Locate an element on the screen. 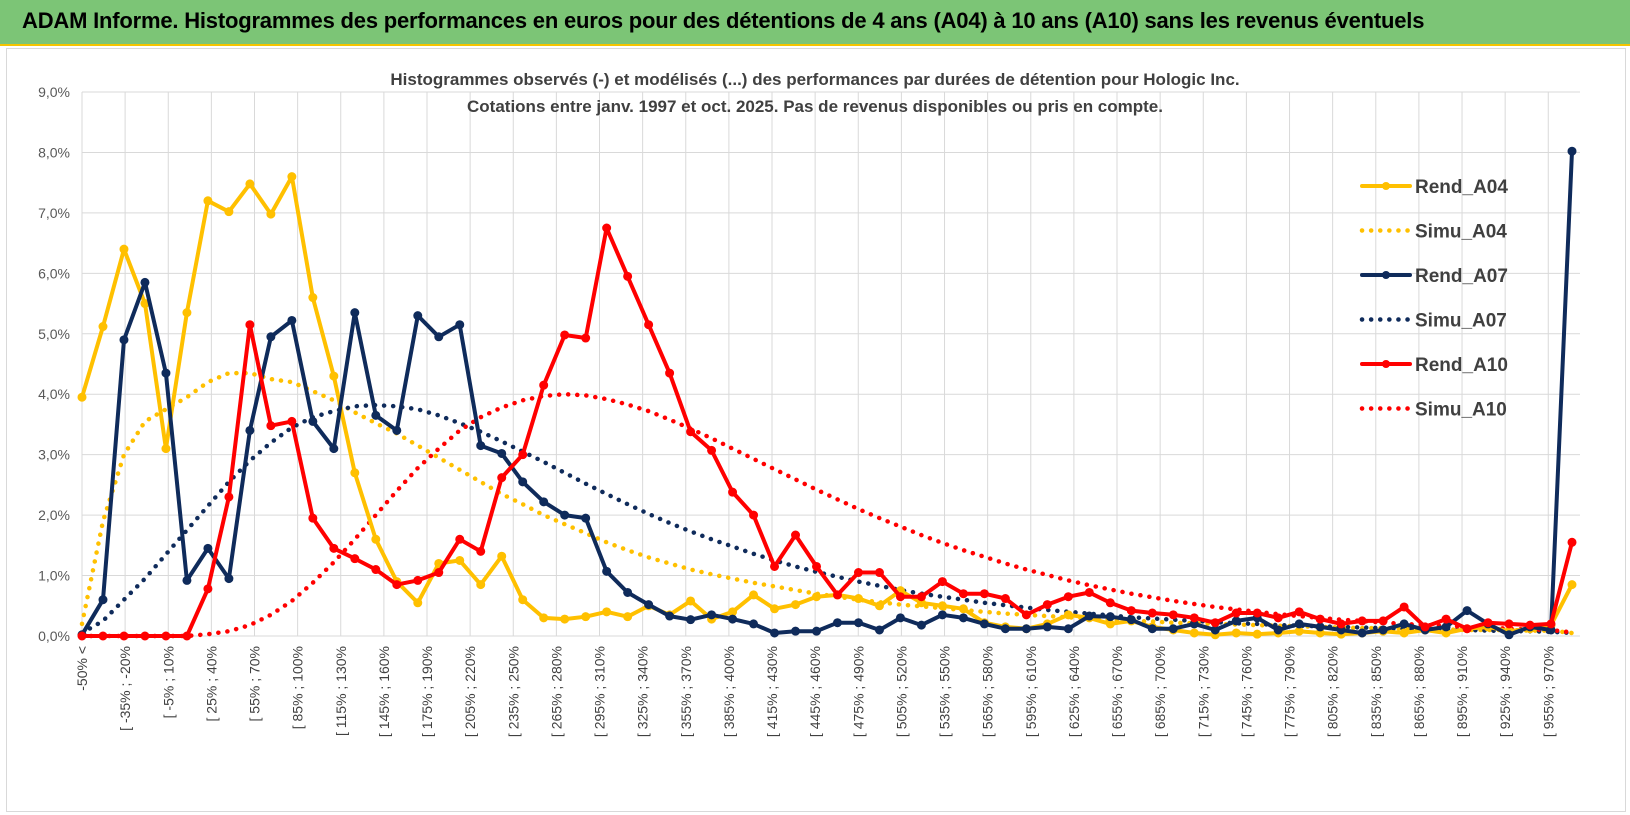  legend-item: Simu_A07 is located at coordinates (1433, 321).